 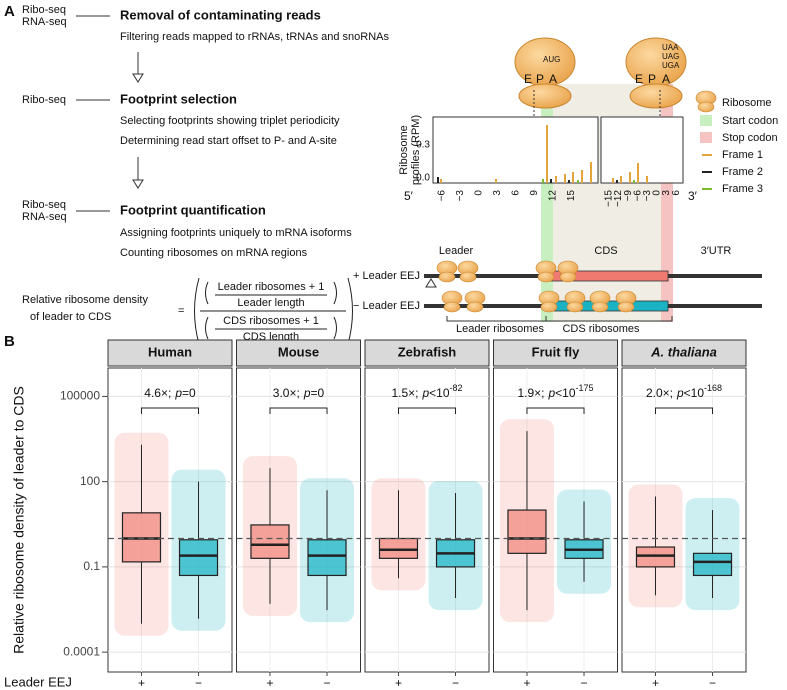 I want to click on annotation-exponent: -175, so click(x=585, y=388).